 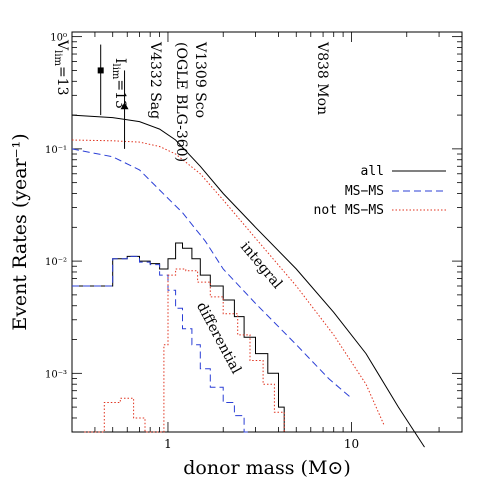 What do you see at coordinates (56, 150) in the screenshot?
I see `y-tick-label: 10⁻¹` at bounding box center [56, 150].